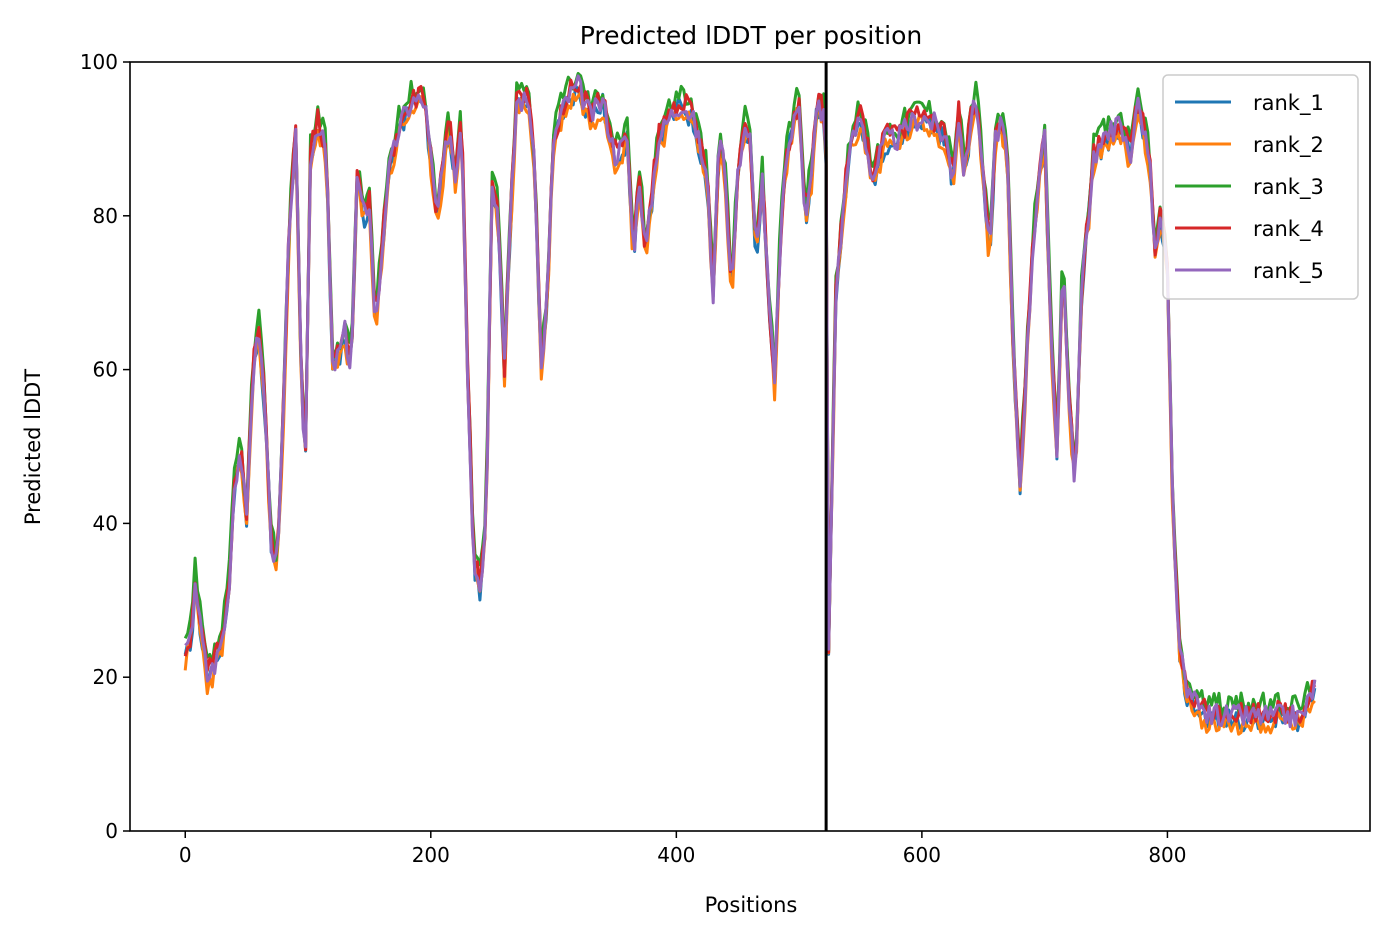 The height and width of the screenshot is (939, 1391). Describe the element at coordinates (33, 447) in the screenshot. I see `y-axis-label: Predicted lDDT` at that location.